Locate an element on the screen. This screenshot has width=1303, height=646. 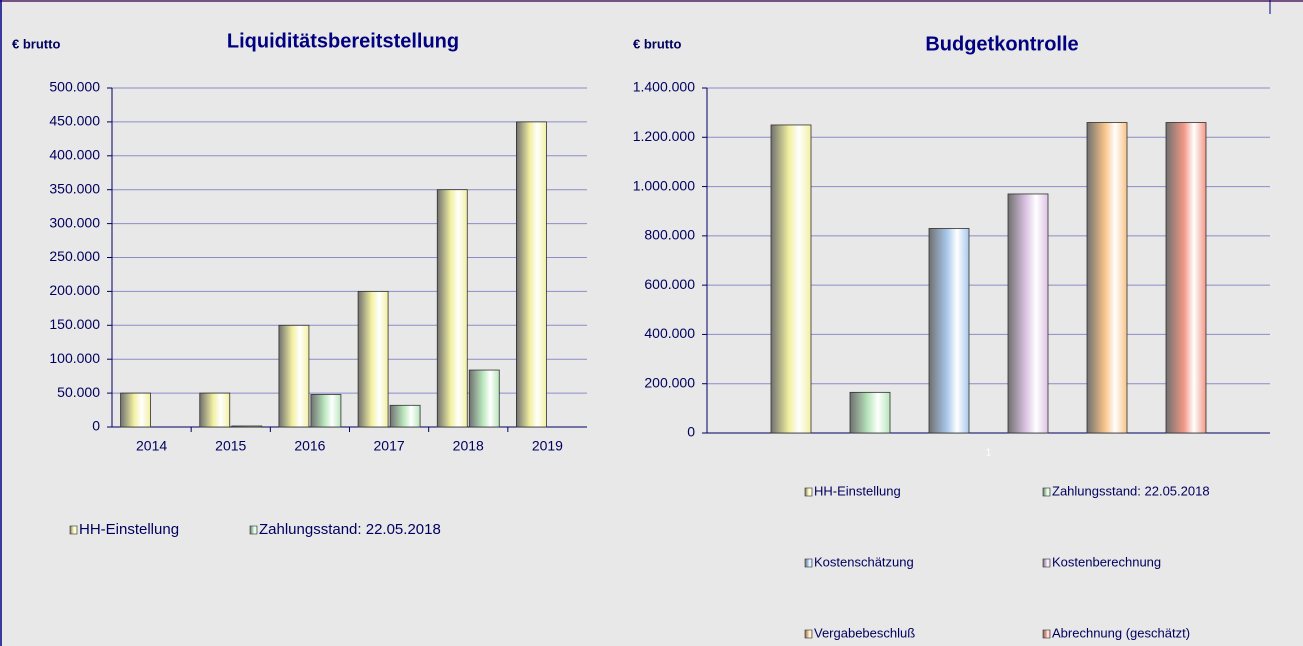
y-tick-label: 1.400.000 is located at coordinates (664, 87).